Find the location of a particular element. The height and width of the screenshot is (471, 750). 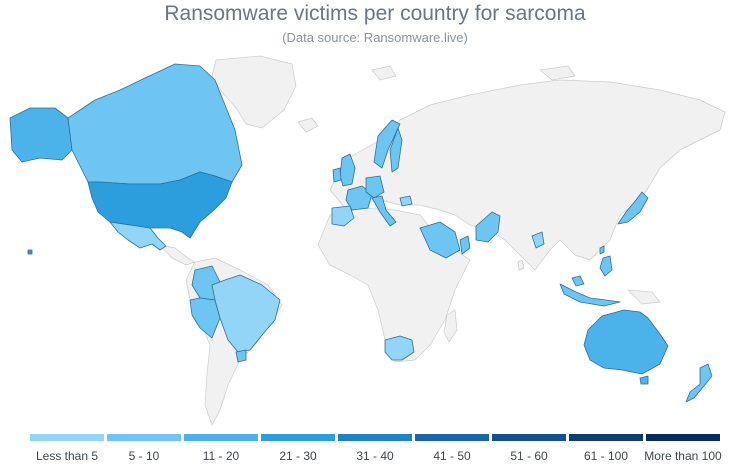

country-brazil is located at coordinates (246, 313).